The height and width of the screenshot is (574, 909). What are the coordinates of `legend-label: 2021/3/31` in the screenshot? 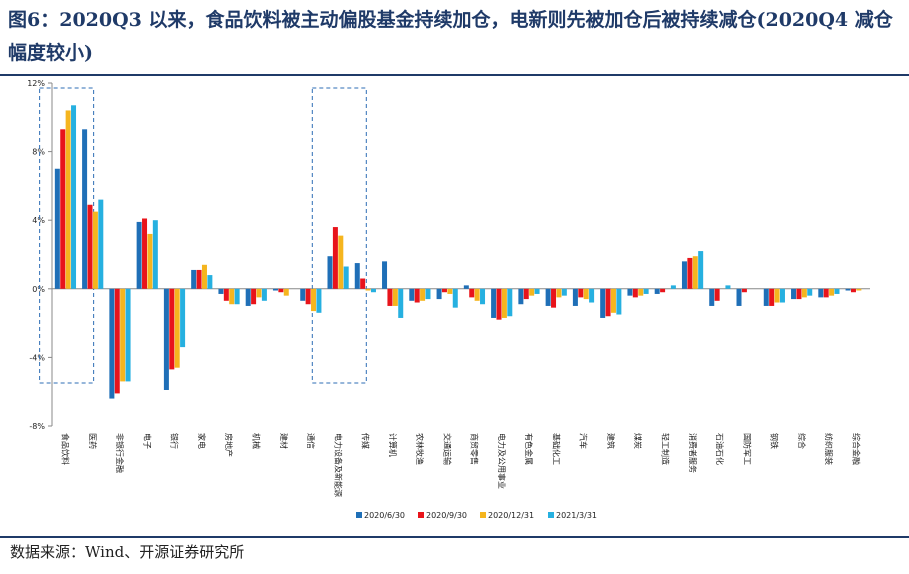 It's located at (576, 515).